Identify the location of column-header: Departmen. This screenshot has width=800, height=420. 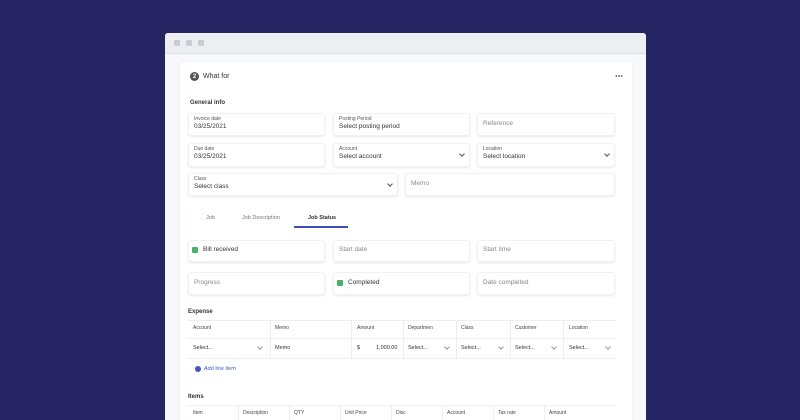
(420, 328).